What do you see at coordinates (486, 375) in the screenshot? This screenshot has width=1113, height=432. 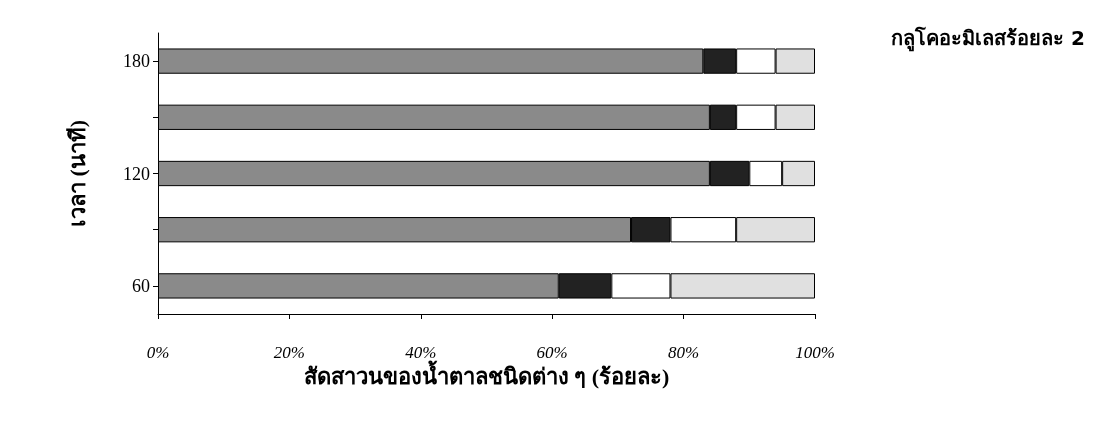 I see `x-axis-title: สัดสาวนของน้ำตาลชนิดต่าง ๆ (ร้อยละ)` at bounding box center [486, 375].